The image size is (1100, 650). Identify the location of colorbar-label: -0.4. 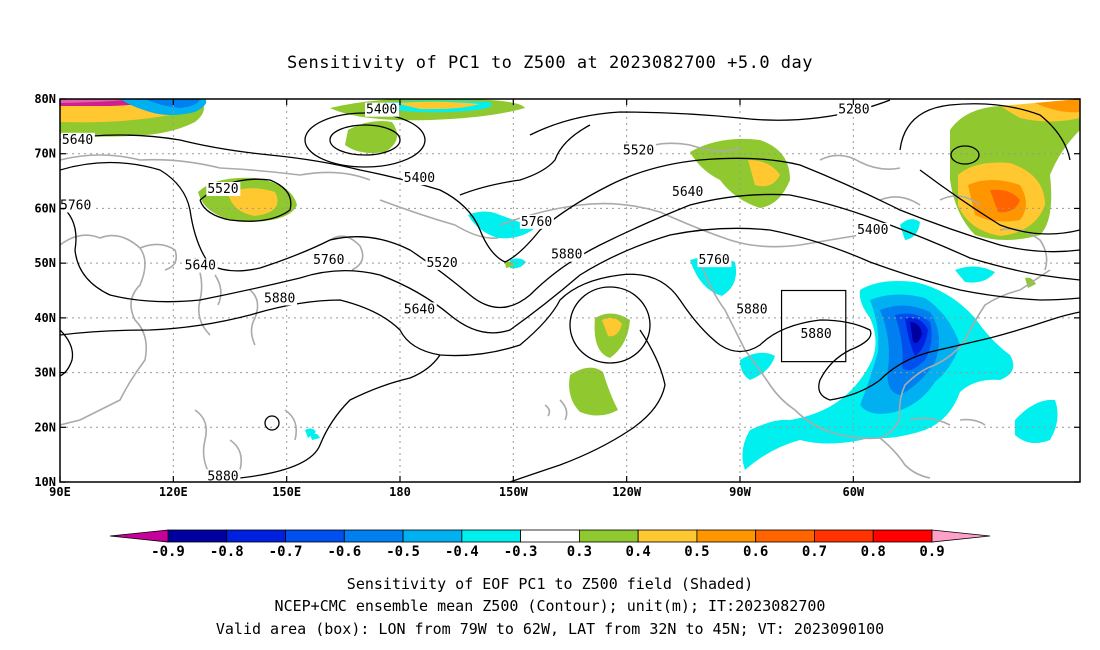
(462, 552).